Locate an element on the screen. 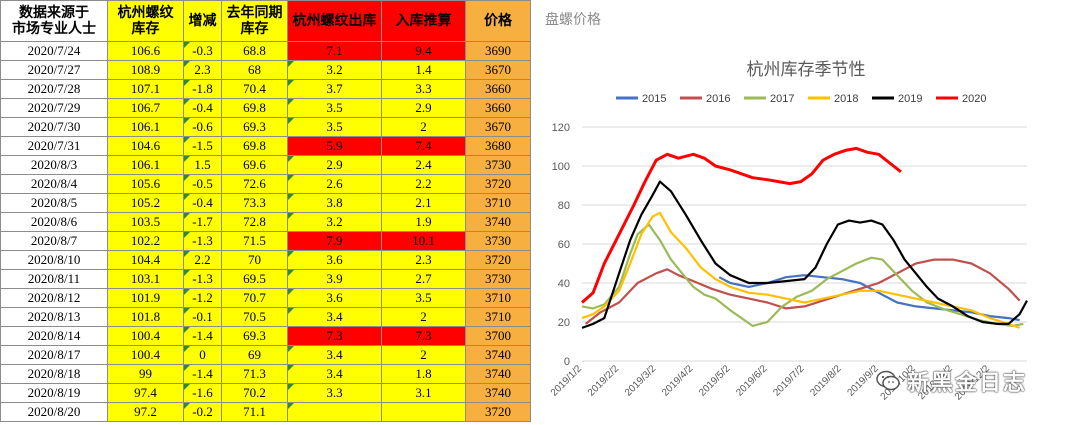  cell-inventory: 108.9 is located at coordinates (145, 70).